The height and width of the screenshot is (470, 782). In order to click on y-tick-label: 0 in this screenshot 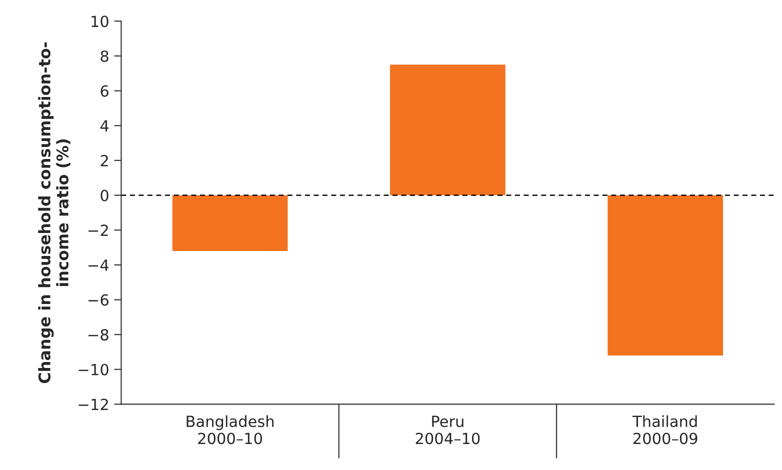, I will do `click(104, 196)`.